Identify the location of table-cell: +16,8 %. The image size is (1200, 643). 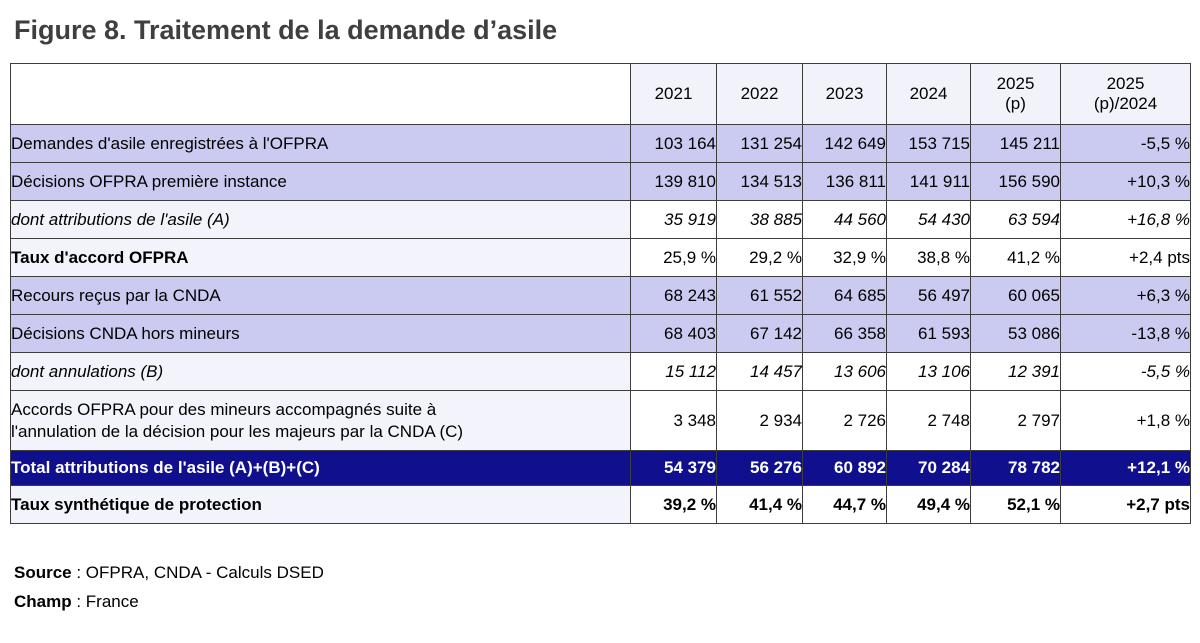
(1125, 219).